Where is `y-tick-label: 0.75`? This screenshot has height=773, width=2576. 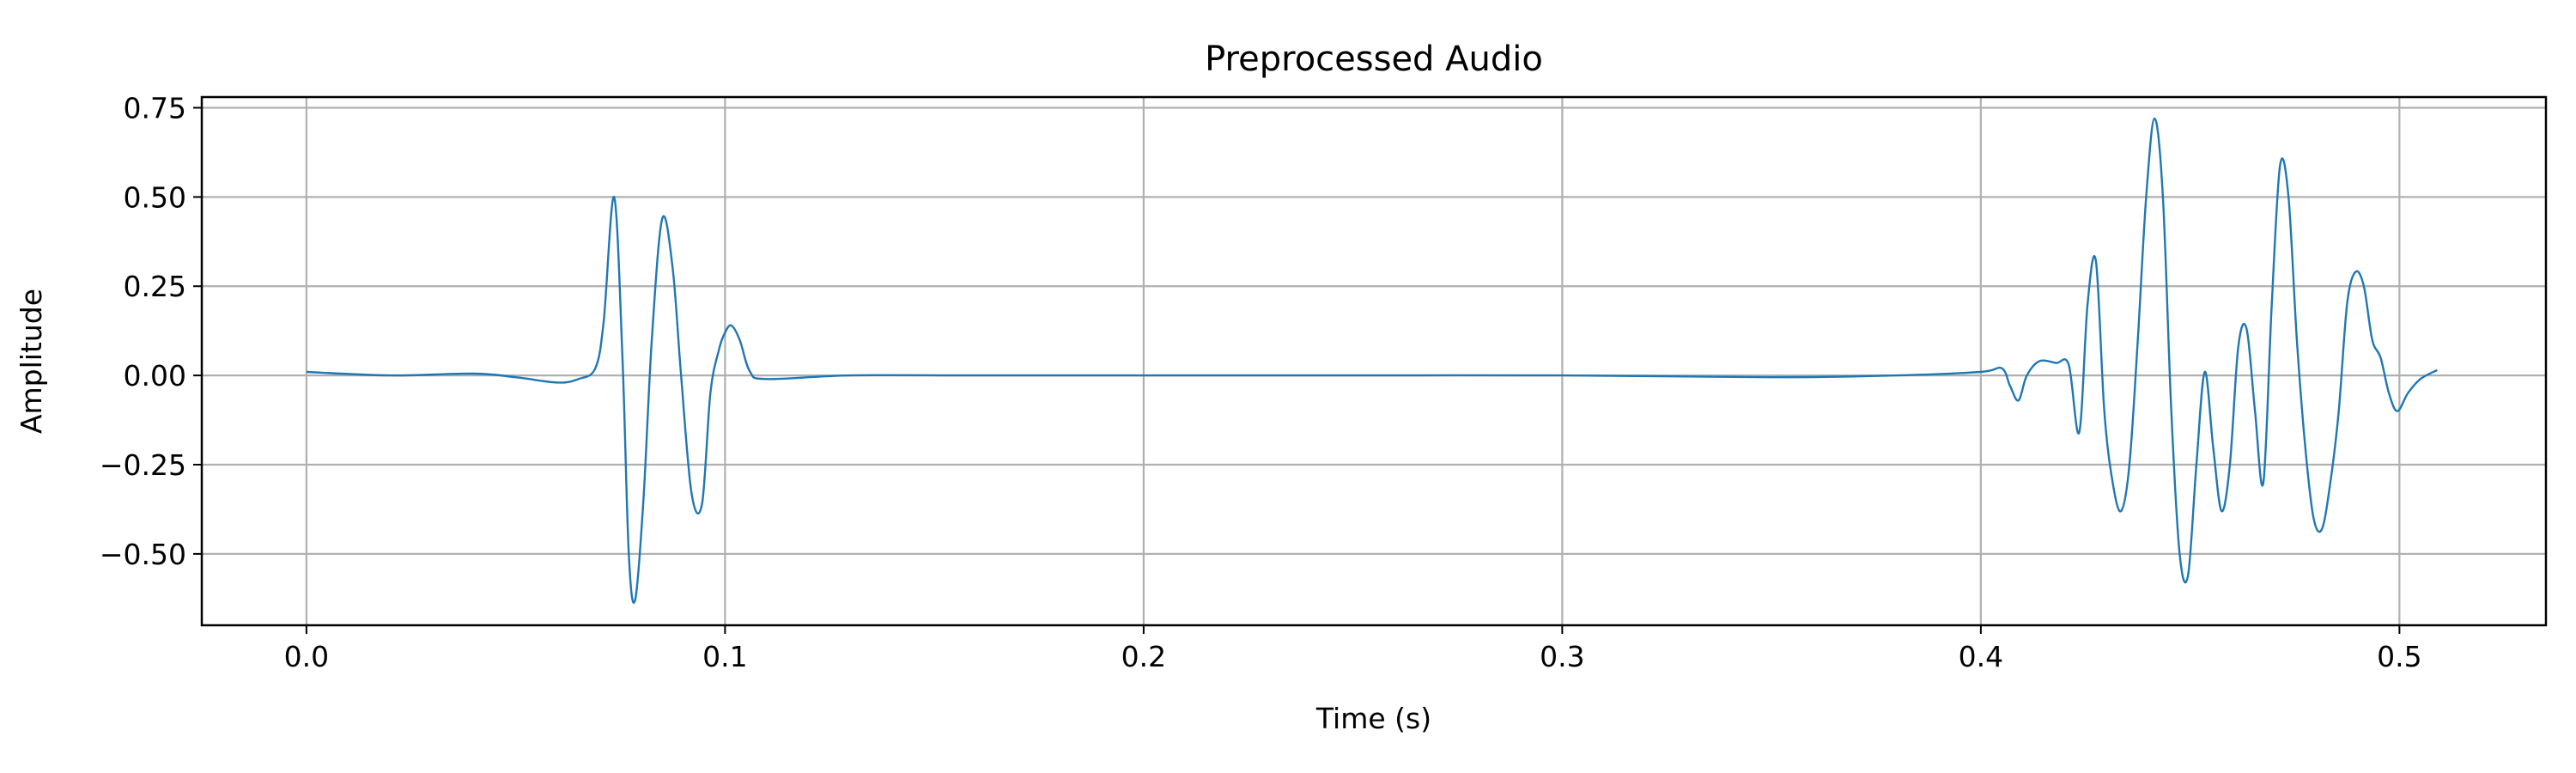
y-tick-label: 0.75 is located at coordinates (155, 108).